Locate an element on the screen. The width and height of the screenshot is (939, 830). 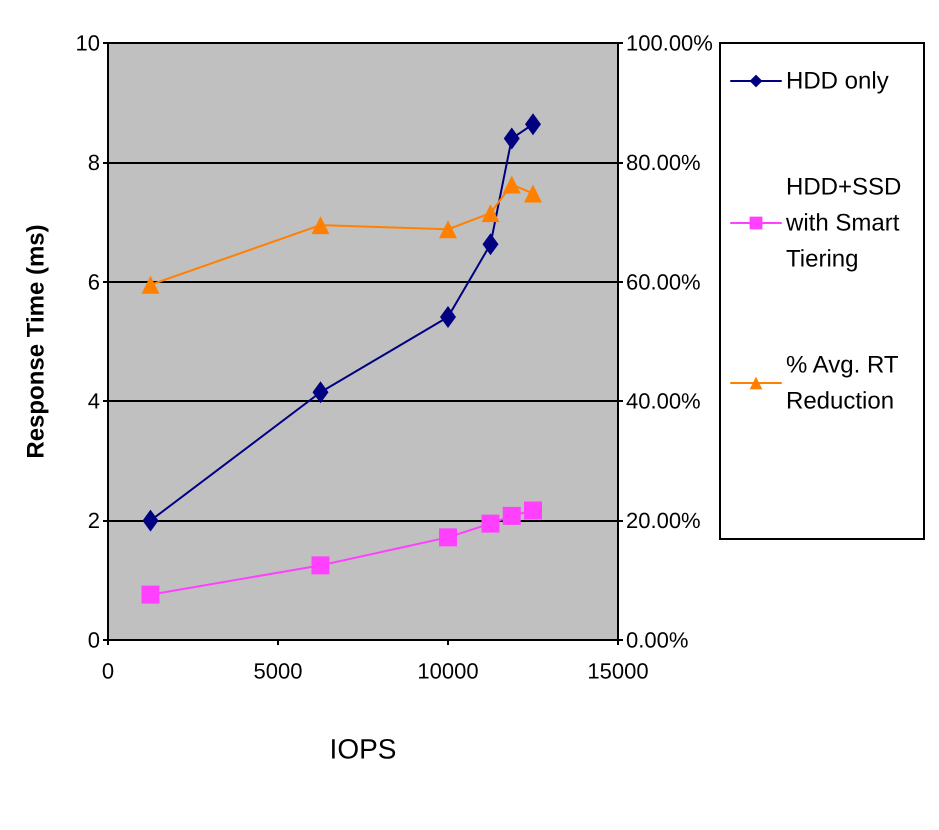
x-tick-label: 15000 is located at coordinates (618, 671).